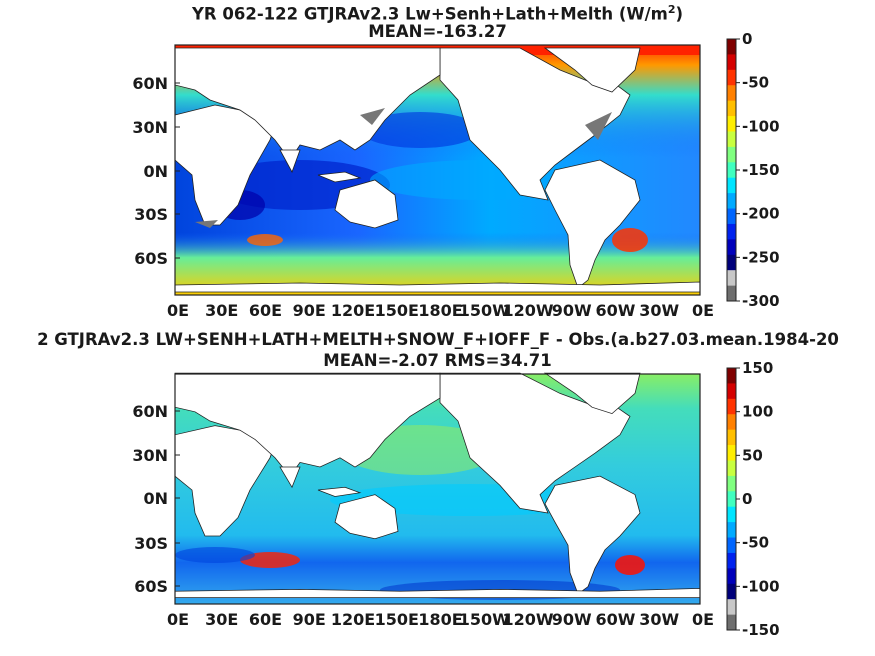 Image resolution: width=875 pixels, height=656 pixels. Describe the element at coordinates (671, 9) in the screenshot. I see `panel1-title-sup: 2` at that location.